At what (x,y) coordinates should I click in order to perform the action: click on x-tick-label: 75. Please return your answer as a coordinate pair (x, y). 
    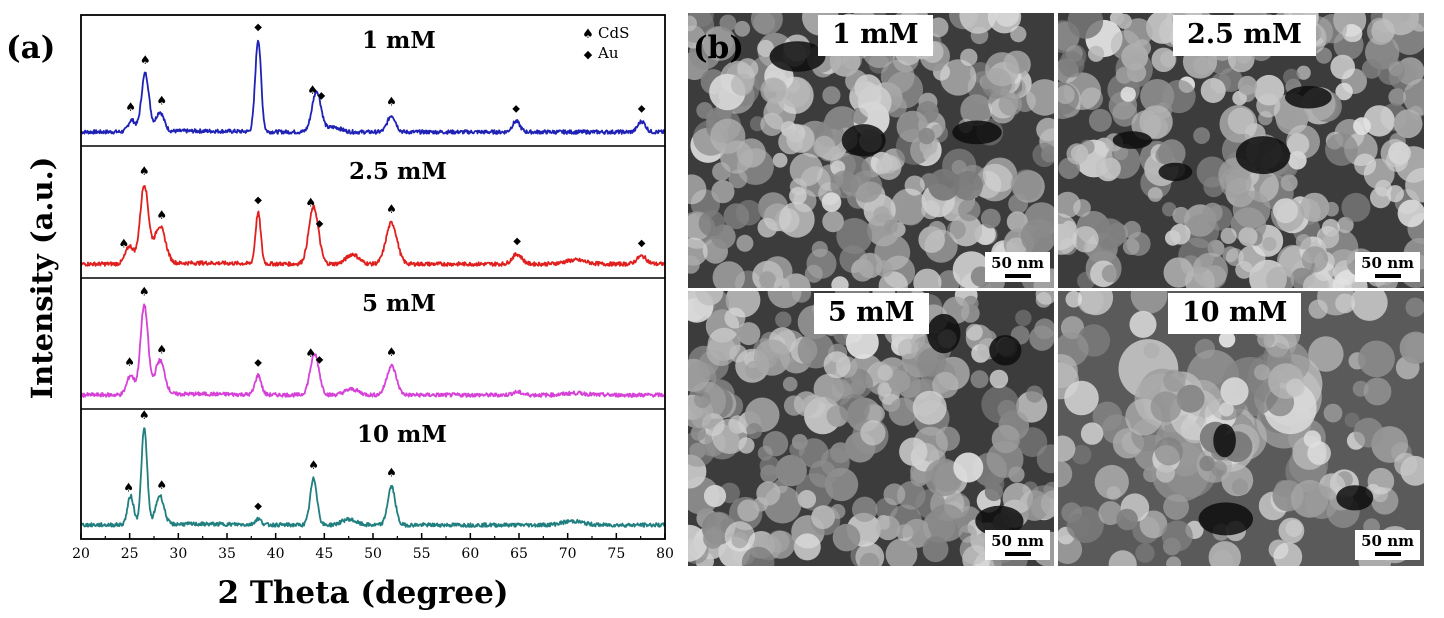
    Looking at the image, I should click on (616, 554).